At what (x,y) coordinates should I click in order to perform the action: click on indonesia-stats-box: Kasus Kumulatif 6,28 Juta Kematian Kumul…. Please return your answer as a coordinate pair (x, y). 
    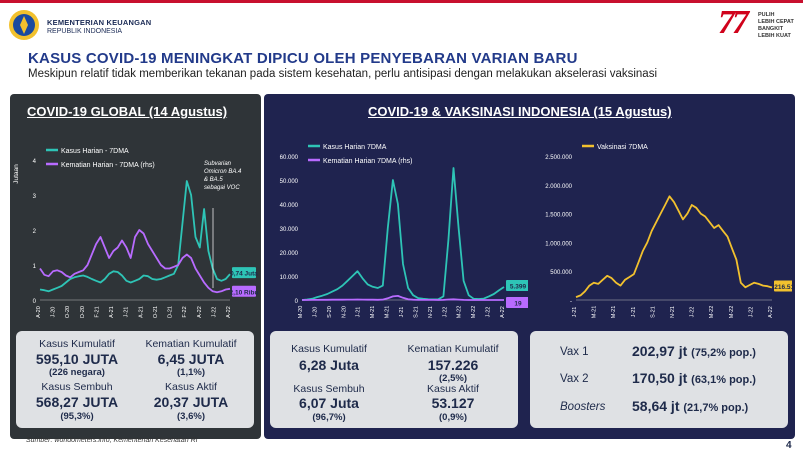
    Looking at the image, I should click on (394, 379).